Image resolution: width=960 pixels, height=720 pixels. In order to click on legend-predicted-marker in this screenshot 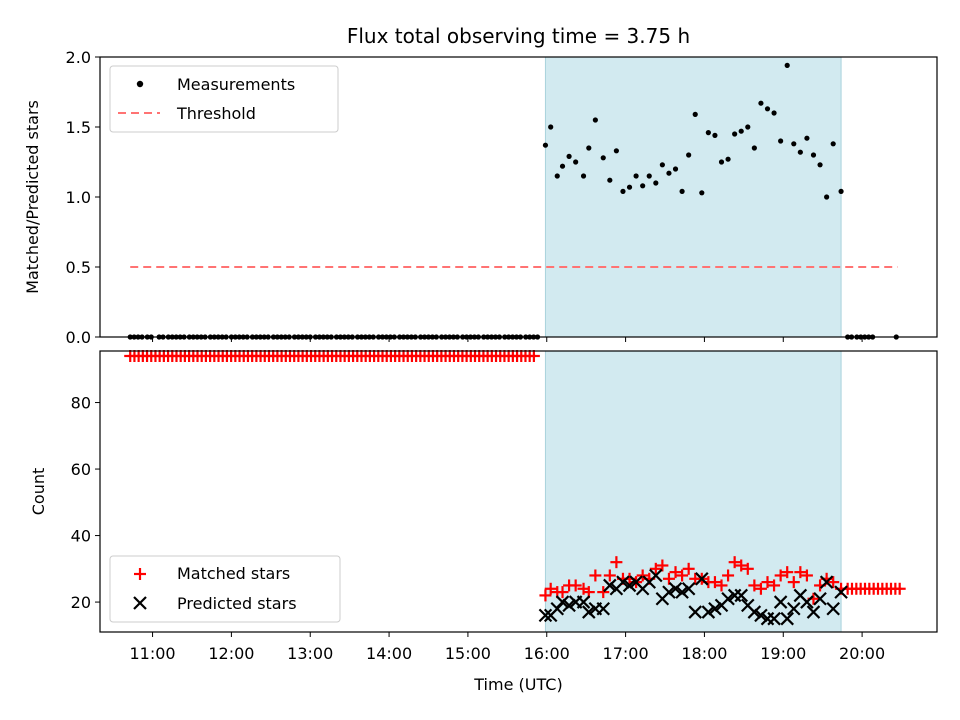, I will do `click(140, 603)`.